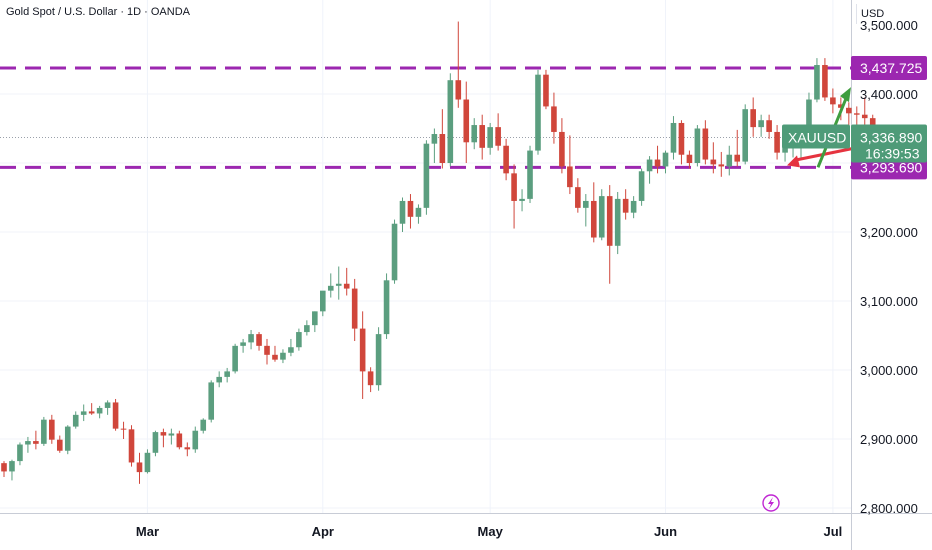 The image size is (932, 550). I want to click on currency-label: USD, so click(893, 14).